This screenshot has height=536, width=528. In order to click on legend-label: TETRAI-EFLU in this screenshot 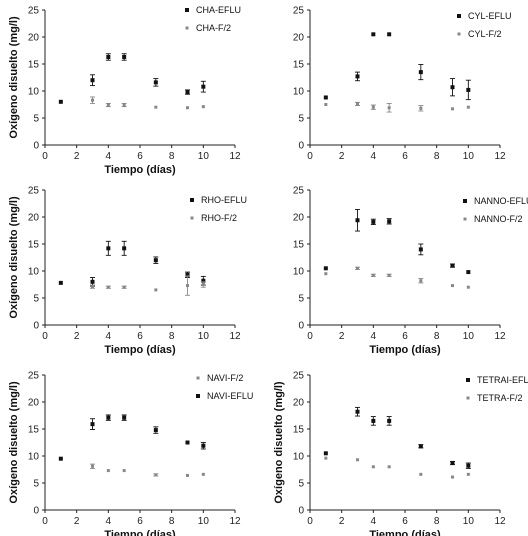, I will do `click(502, 380)`.